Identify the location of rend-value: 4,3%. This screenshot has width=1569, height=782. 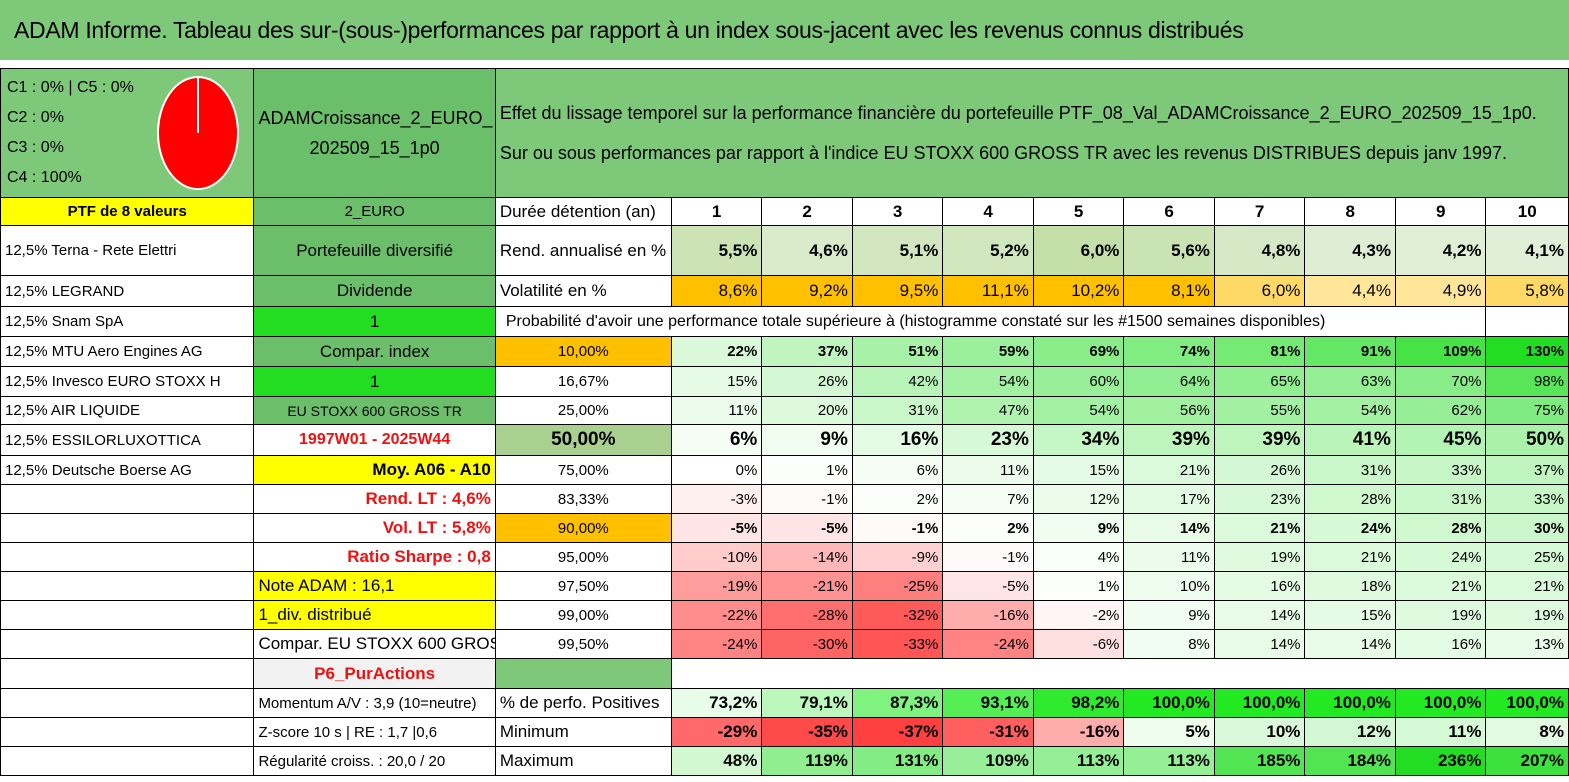
(1350, 250).